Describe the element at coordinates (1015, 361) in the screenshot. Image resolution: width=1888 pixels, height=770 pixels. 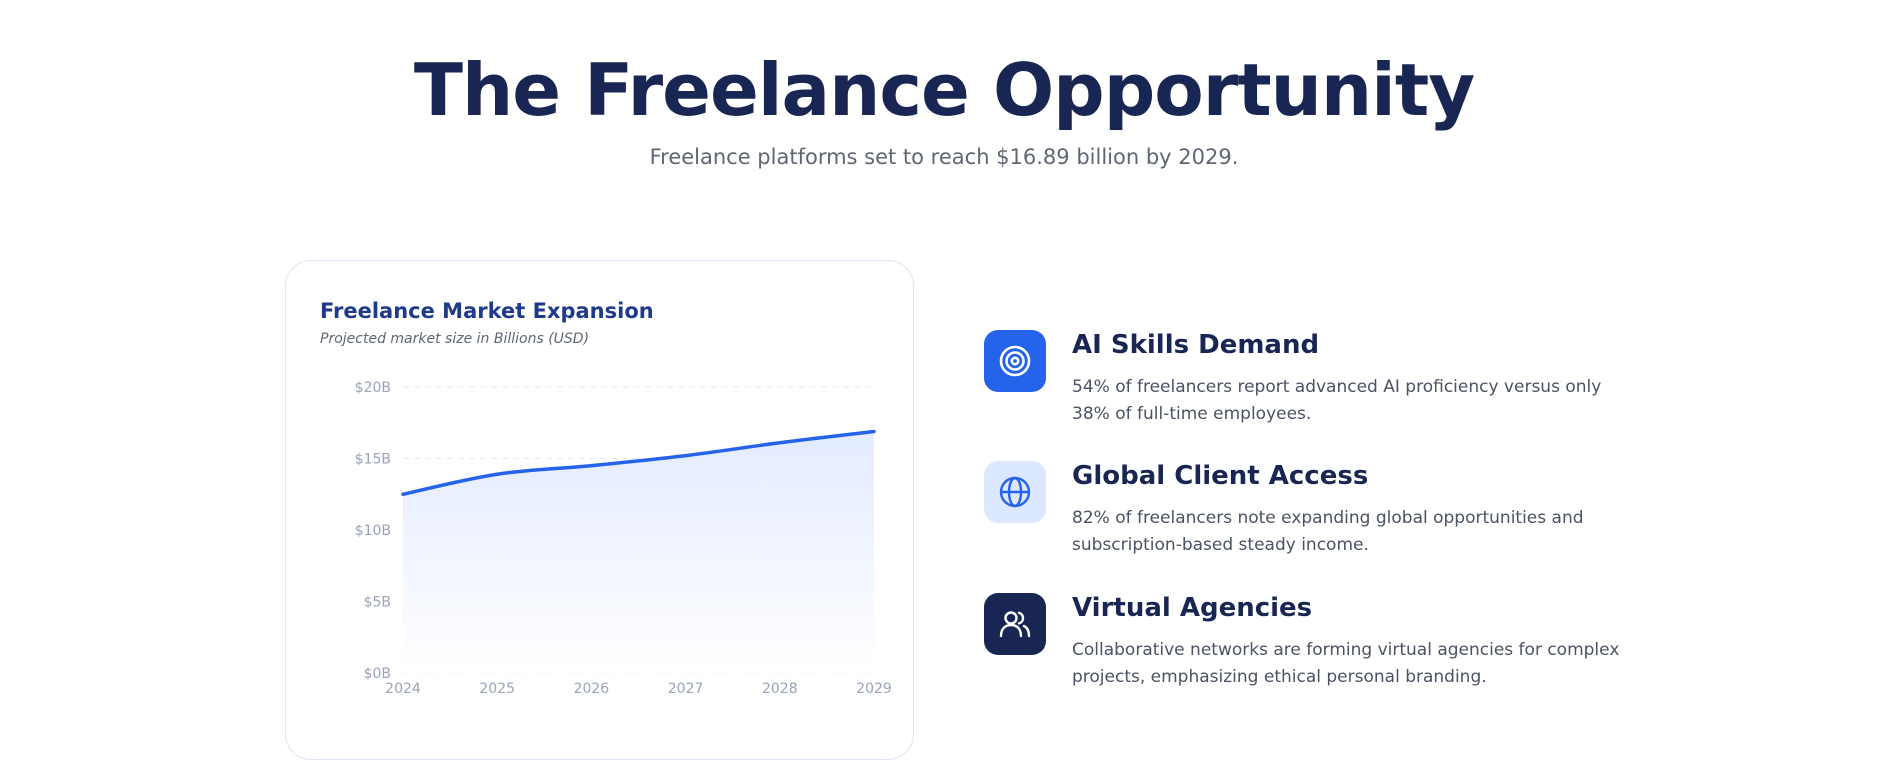
I see `target-icon` at that location.